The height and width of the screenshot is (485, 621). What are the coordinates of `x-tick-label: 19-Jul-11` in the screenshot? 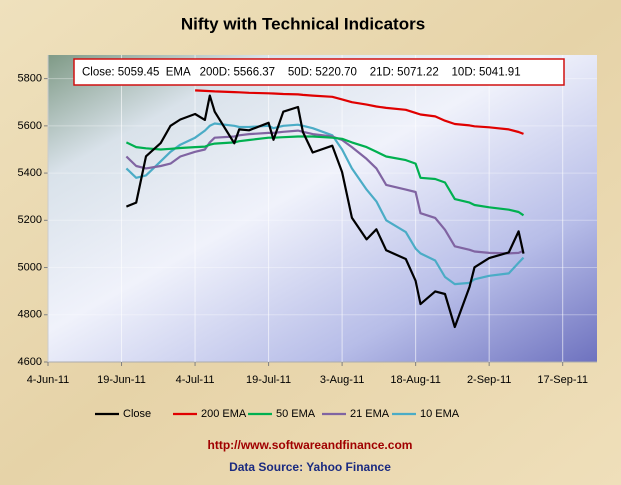 It's located at (268, 380).